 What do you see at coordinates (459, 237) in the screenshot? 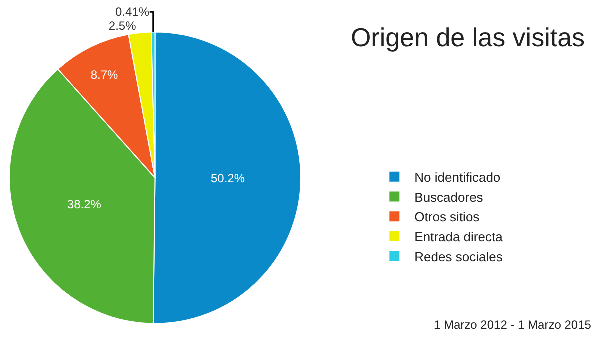
I see `legend-label: Entrada directa` at bounding box center [459, 237].